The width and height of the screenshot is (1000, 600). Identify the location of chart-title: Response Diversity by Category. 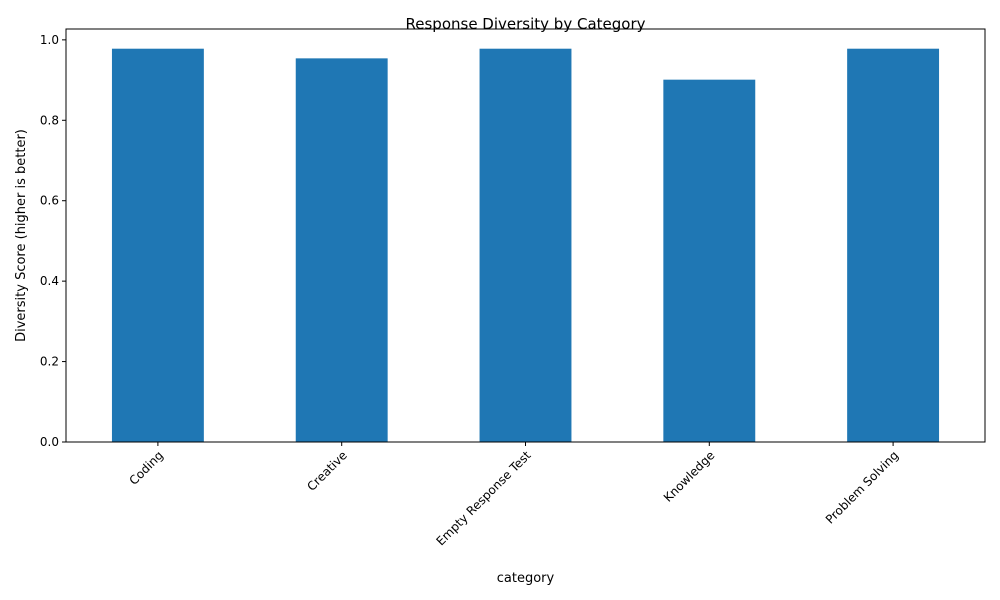
(526, 24).